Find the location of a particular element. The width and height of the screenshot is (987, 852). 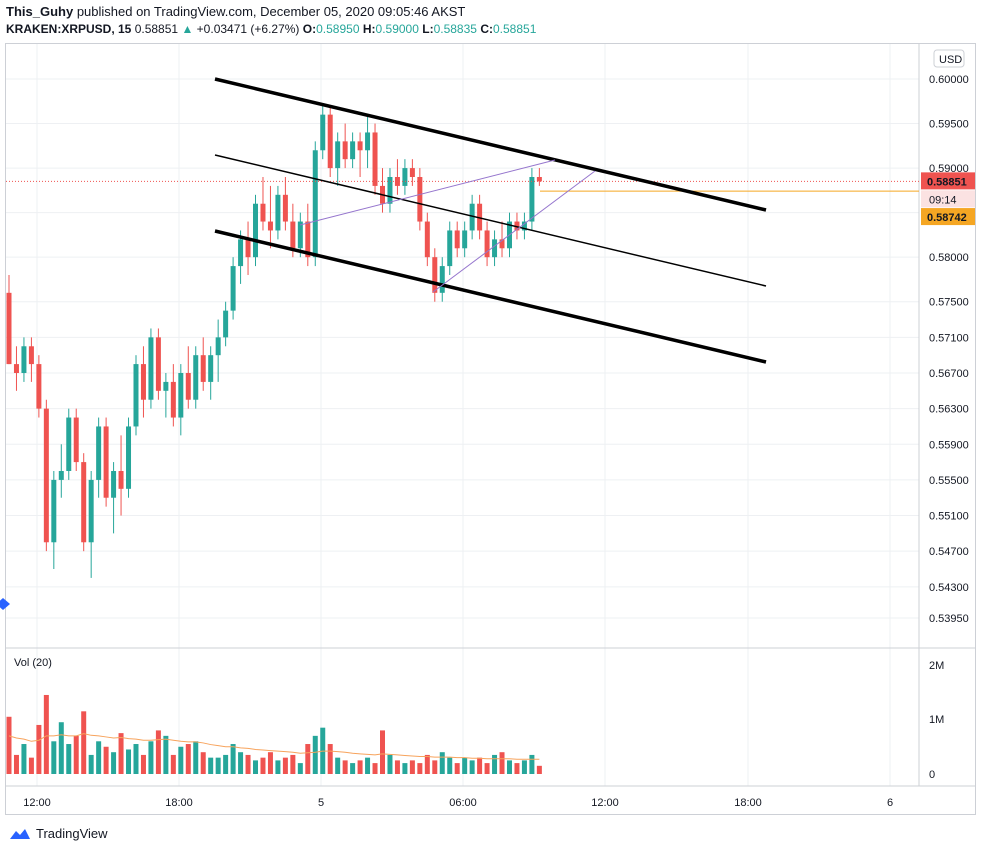

price-tick-label: 0.59000 is located at coordinates (949, 169).